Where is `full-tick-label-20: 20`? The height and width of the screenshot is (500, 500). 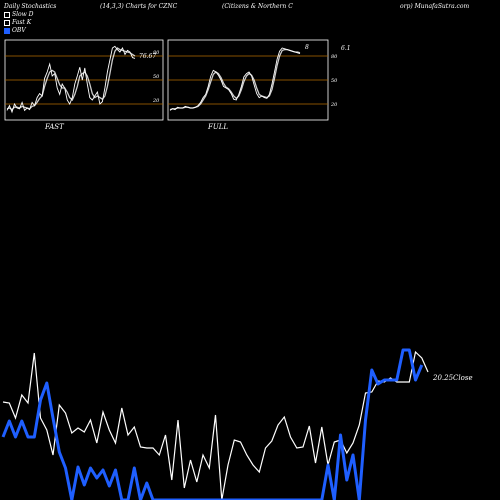 full-tick-label-20: 20 is located at coordinates (334, 105).